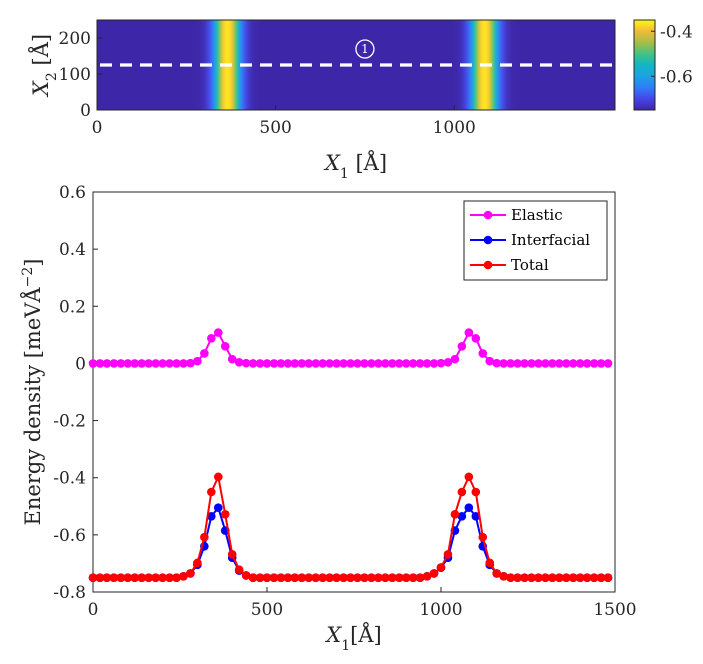 The image size is (703, 664). Describe the element at coordinates (332, 163) in the screenshot. I see `heatmap-x-label-var: X` at that location.